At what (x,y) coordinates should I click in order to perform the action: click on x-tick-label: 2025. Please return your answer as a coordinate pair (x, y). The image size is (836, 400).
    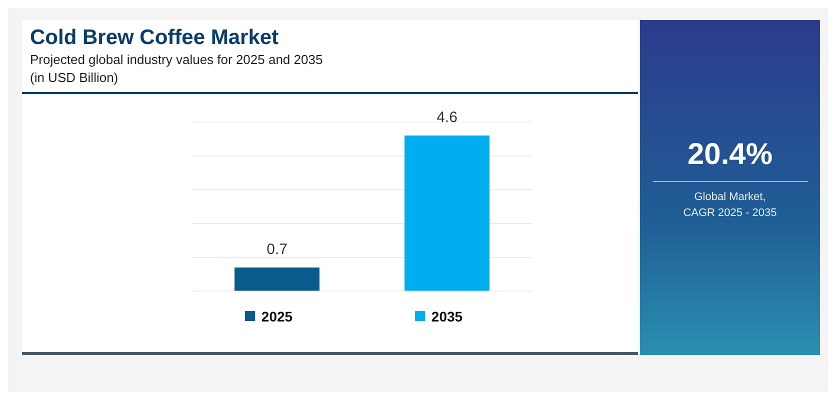
    Looking at the image, I should click on (277, 316).